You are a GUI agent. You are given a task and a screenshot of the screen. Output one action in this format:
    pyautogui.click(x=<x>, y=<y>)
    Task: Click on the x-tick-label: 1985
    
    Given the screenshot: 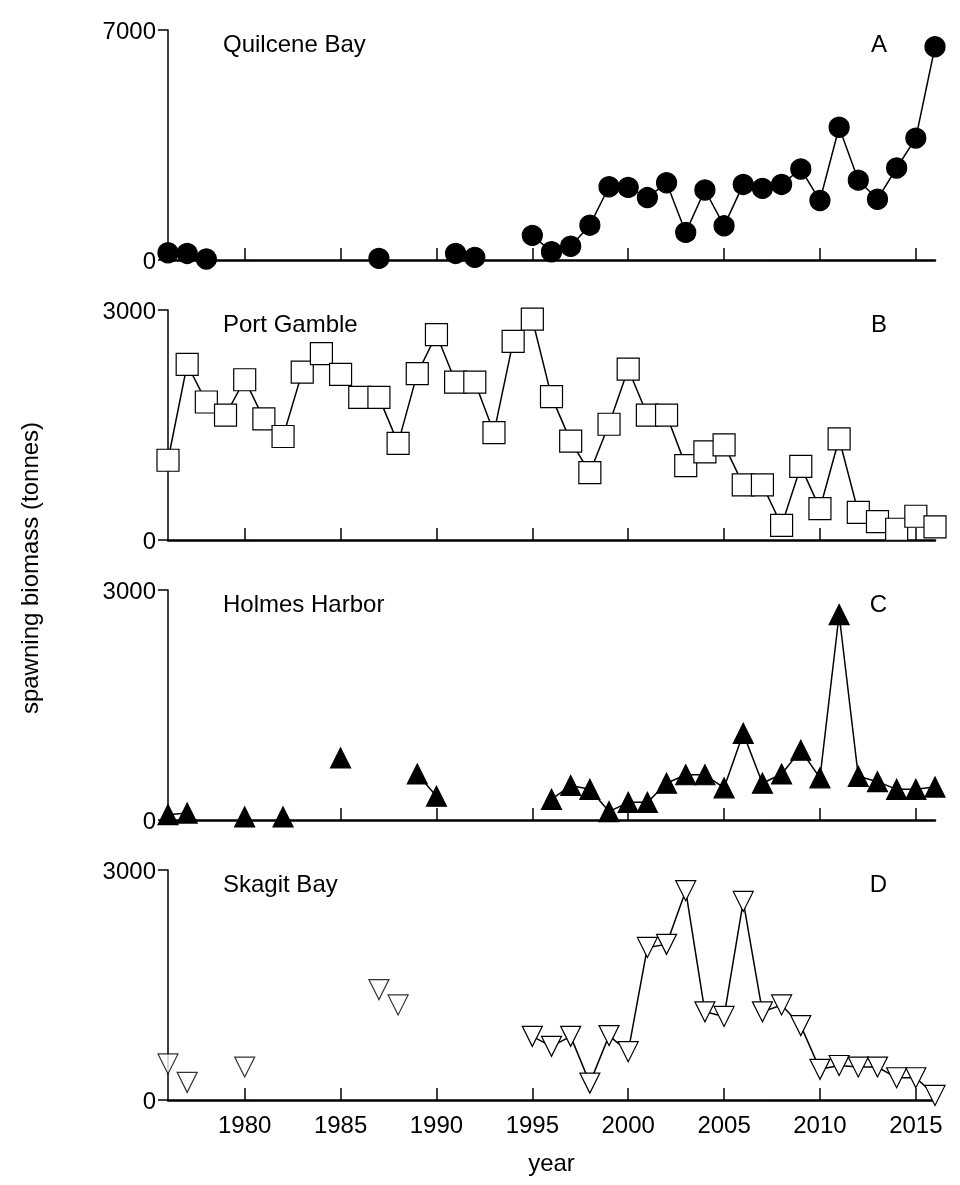 What is the action you would take?
    pyautogui.click(x=340, y=1124)
    